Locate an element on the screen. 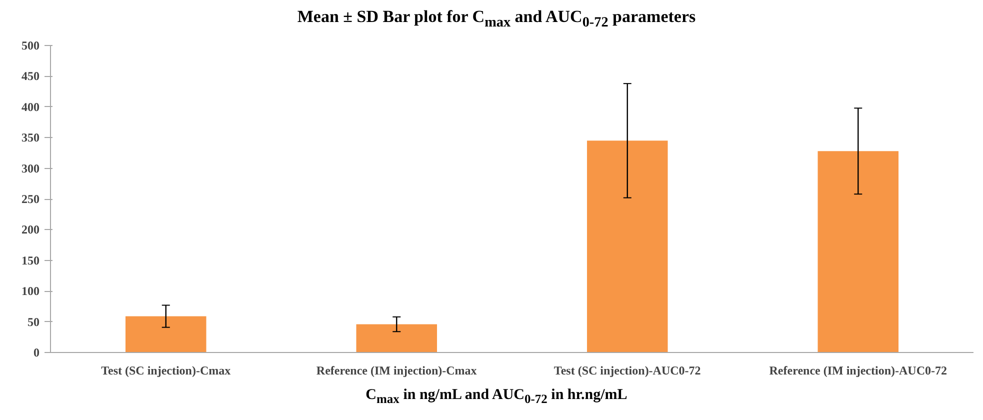 This screenshot has height=420, width=983. y-tick-label: 150 is located at coordinates (31, 260).